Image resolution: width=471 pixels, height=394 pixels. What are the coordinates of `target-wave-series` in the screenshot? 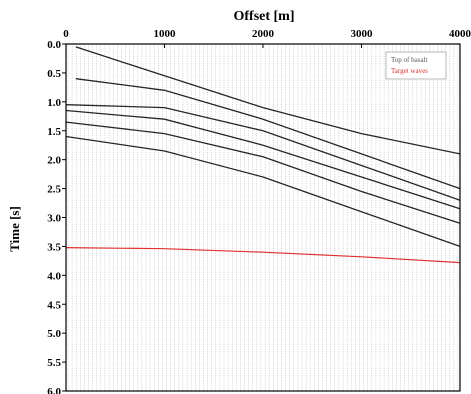 It's located at (263, 255).